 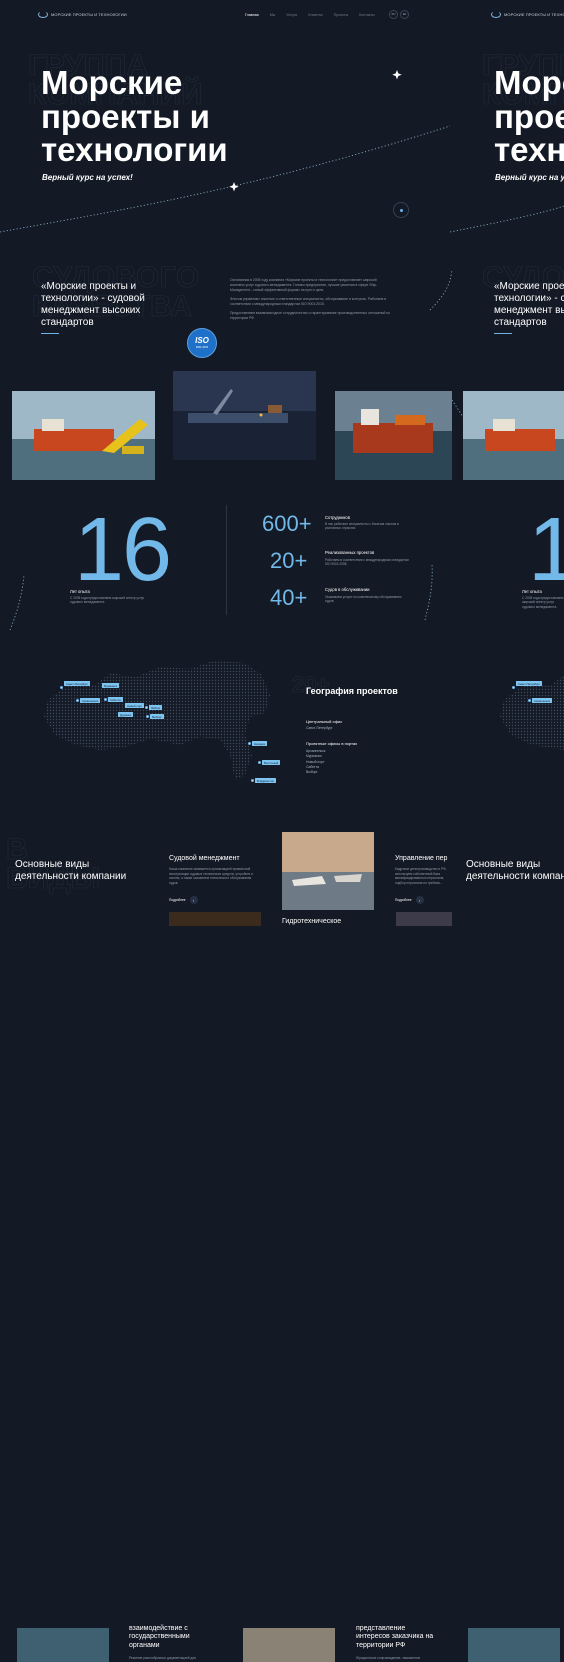 I want to click on map-pin-label: Новый порт, so click(x=135, y=706).